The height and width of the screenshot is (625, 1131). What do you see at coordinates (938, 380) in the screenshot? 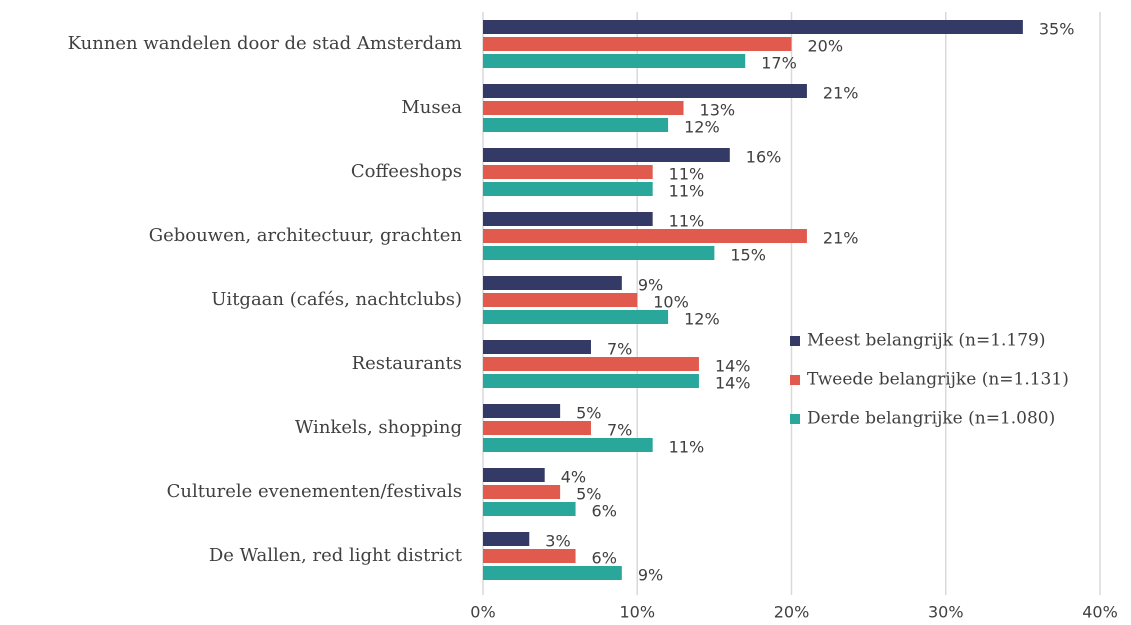
I see `legend-label: Tweede belangrijke (n=1.131)` at bounding box center [938, 380].